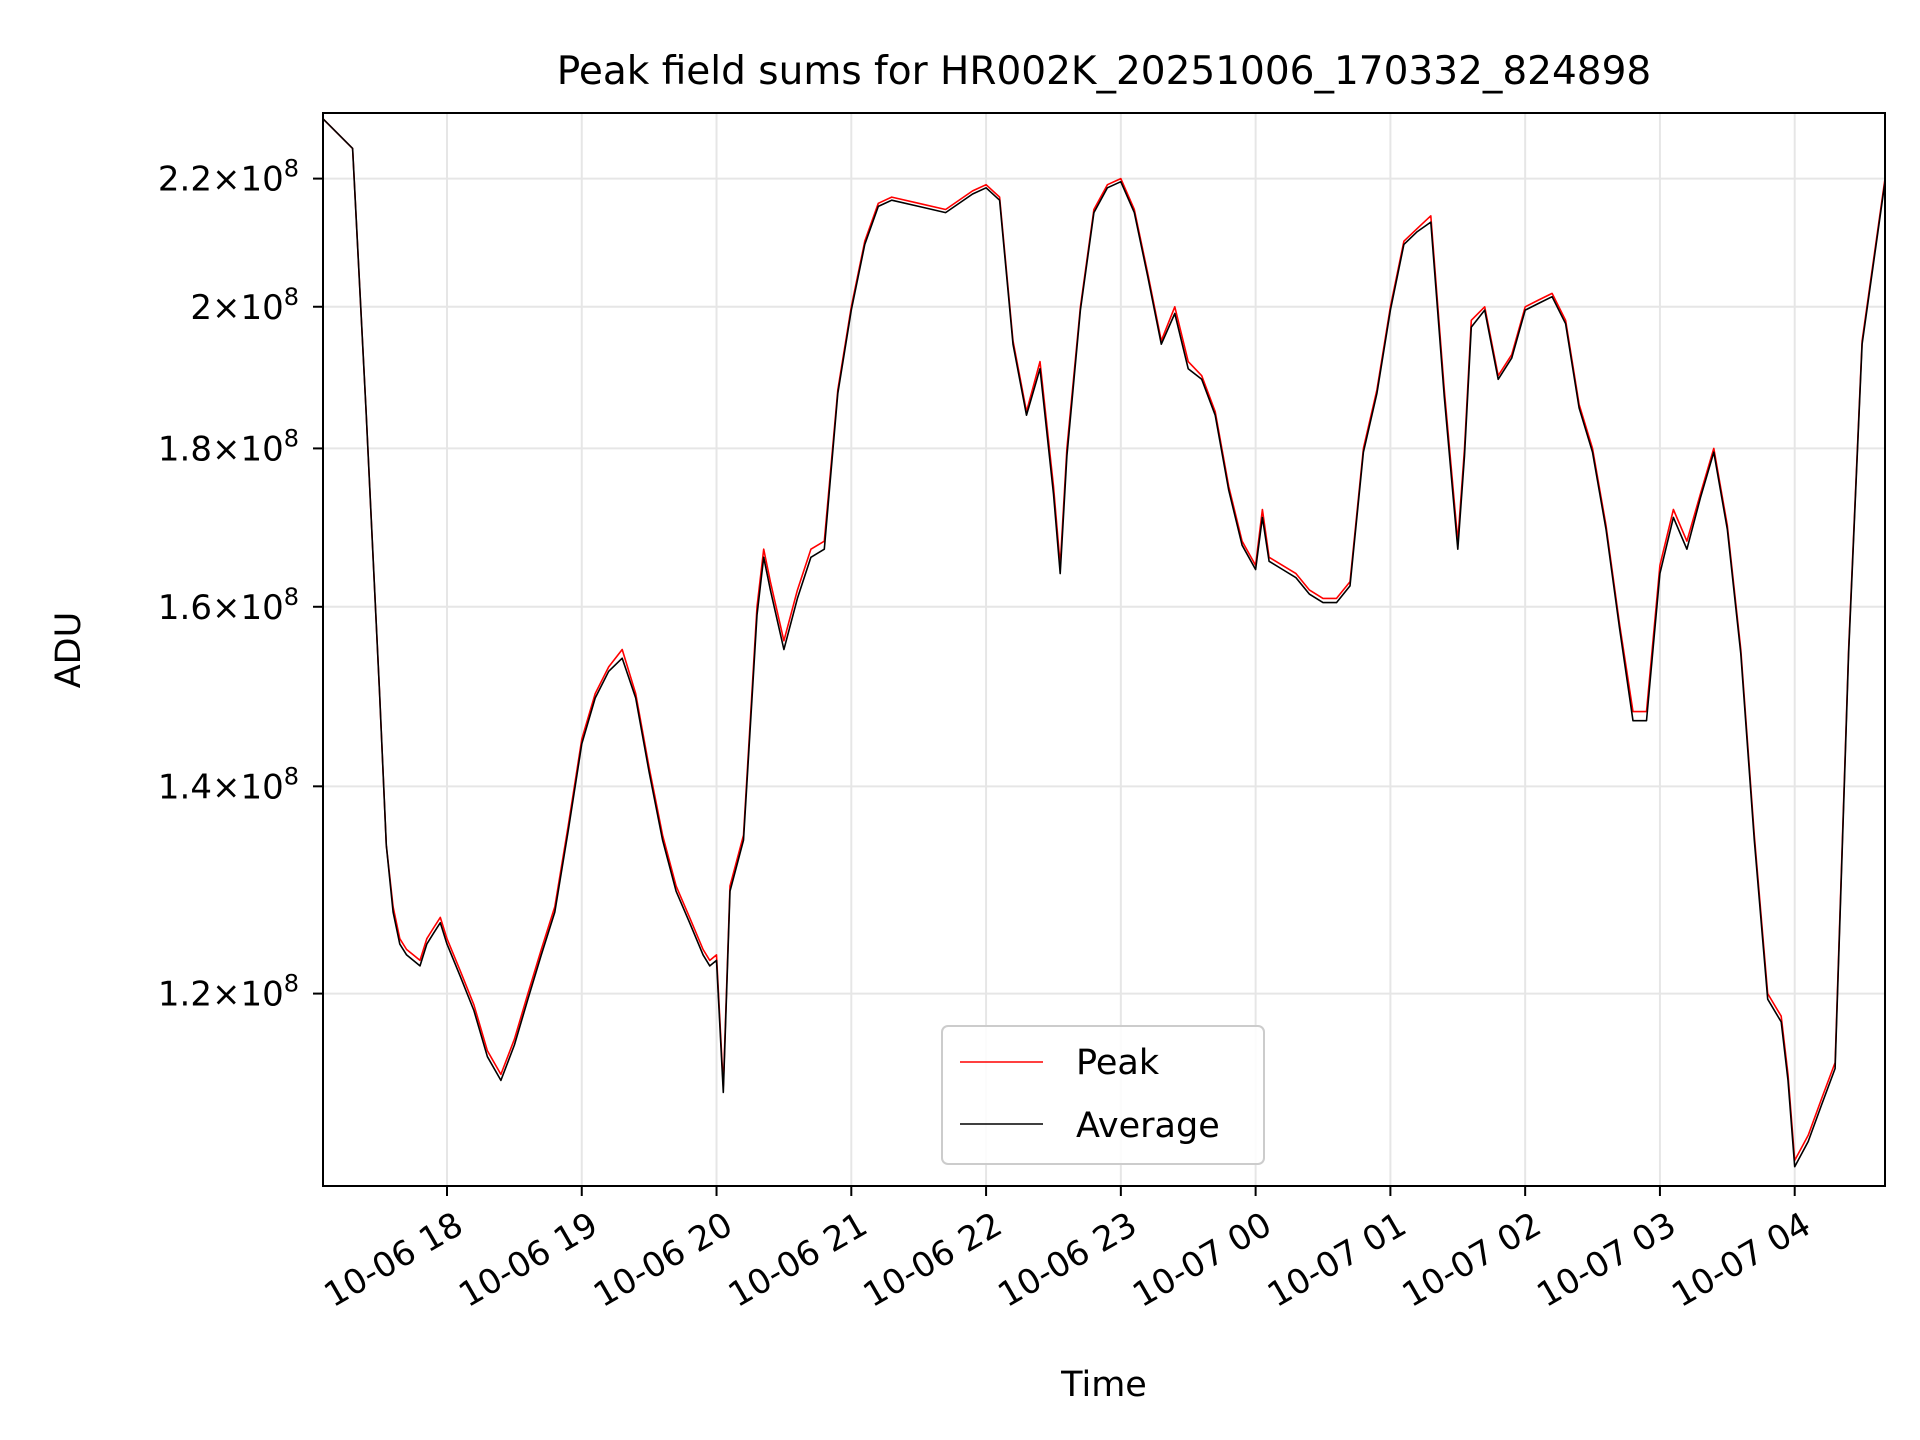 The width and height of the screenshot is (1920, 1440). I want to click on y-axis-ticks: 1.2×108 1.4×108 1.6×108 1.8×108 2×108 2.2×108, so click(240, 585).